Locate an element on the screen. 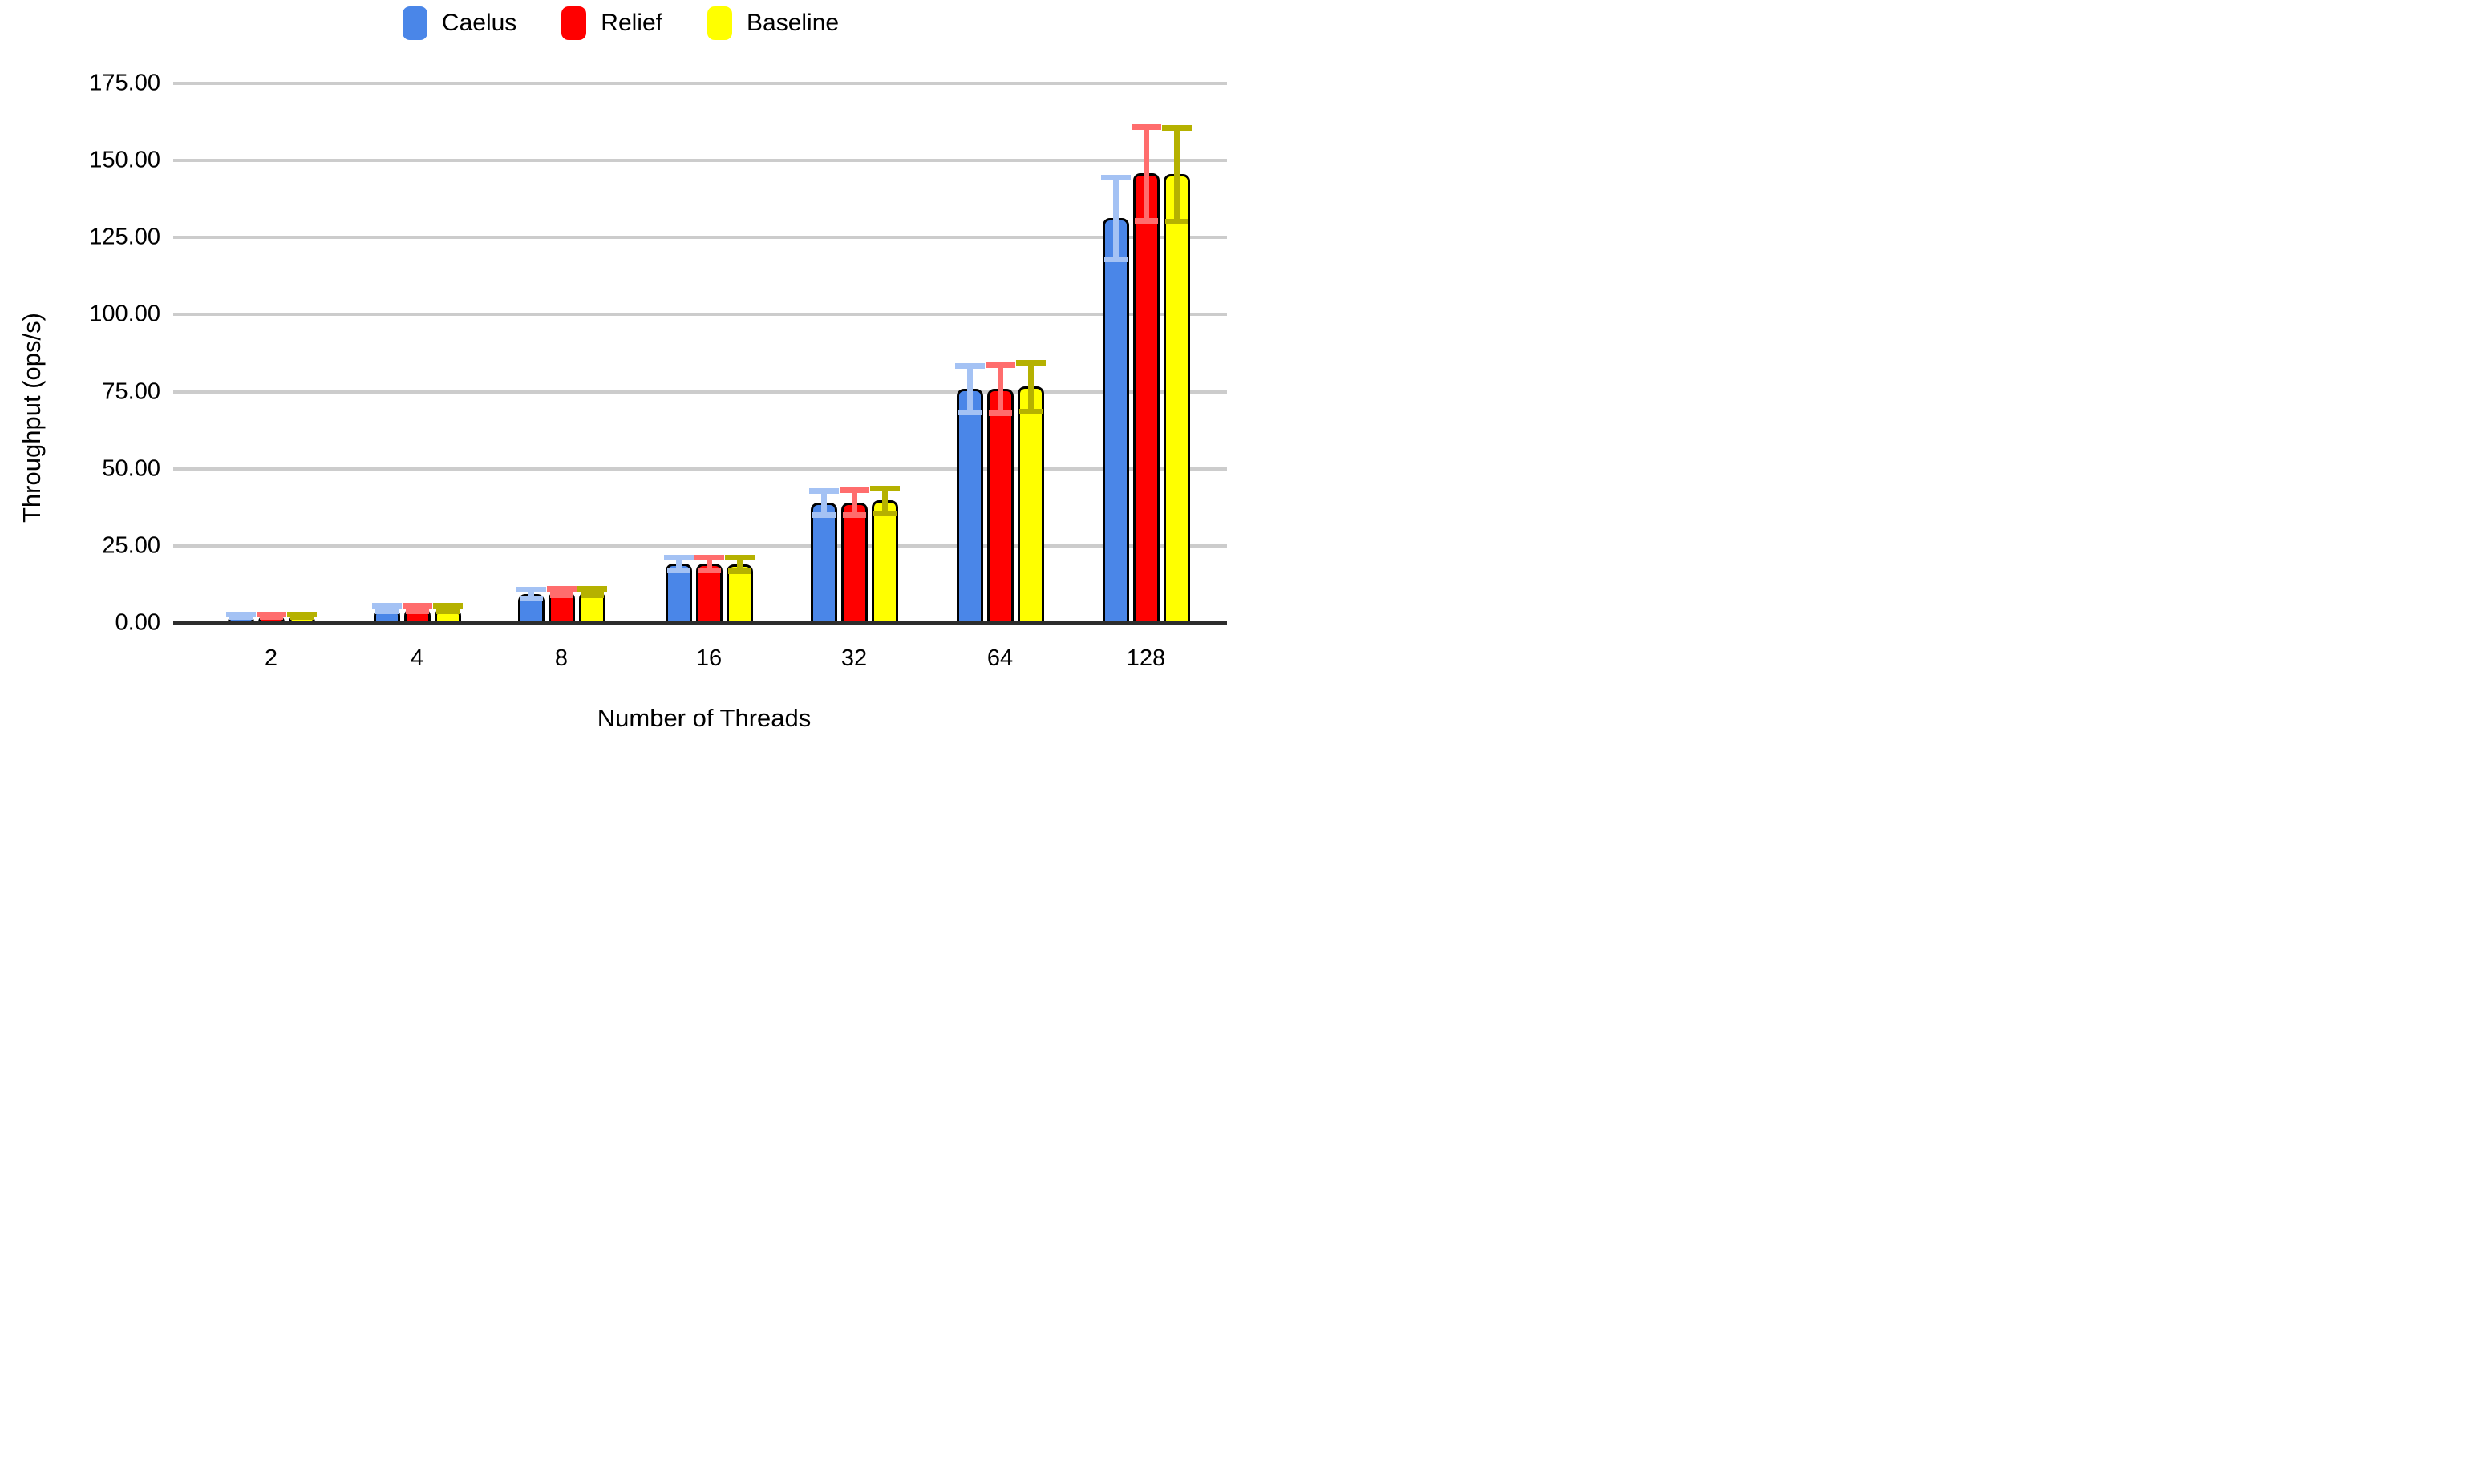 The height and width of the screenshot is (1484, 2482). x-tick-label: 32 is located at coordinates (854, 658).